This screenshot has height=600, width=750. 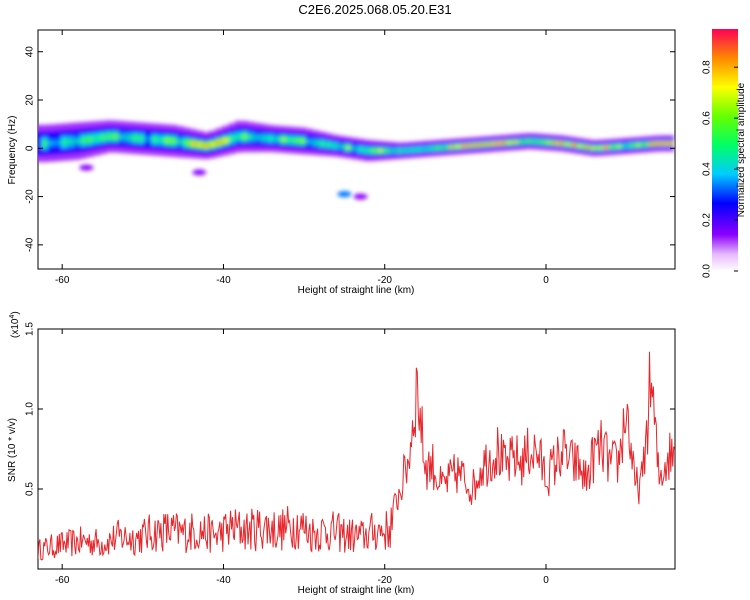 What do you see at coordinates (30, 196) in the screenshot?
I see `y-tick-label: -20` at bounding box center [30, 196].